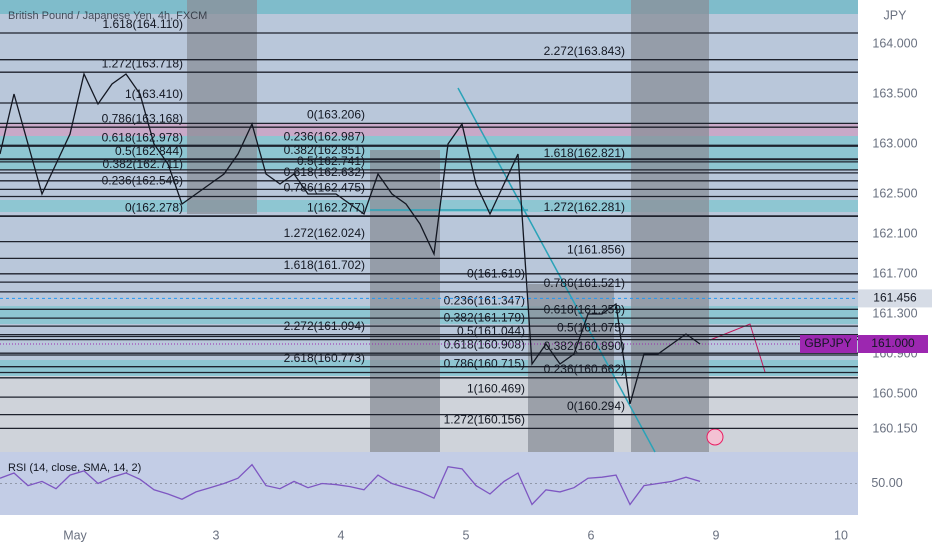  I want to click on fib-label: 0.786(163.168), so click(142, 118).